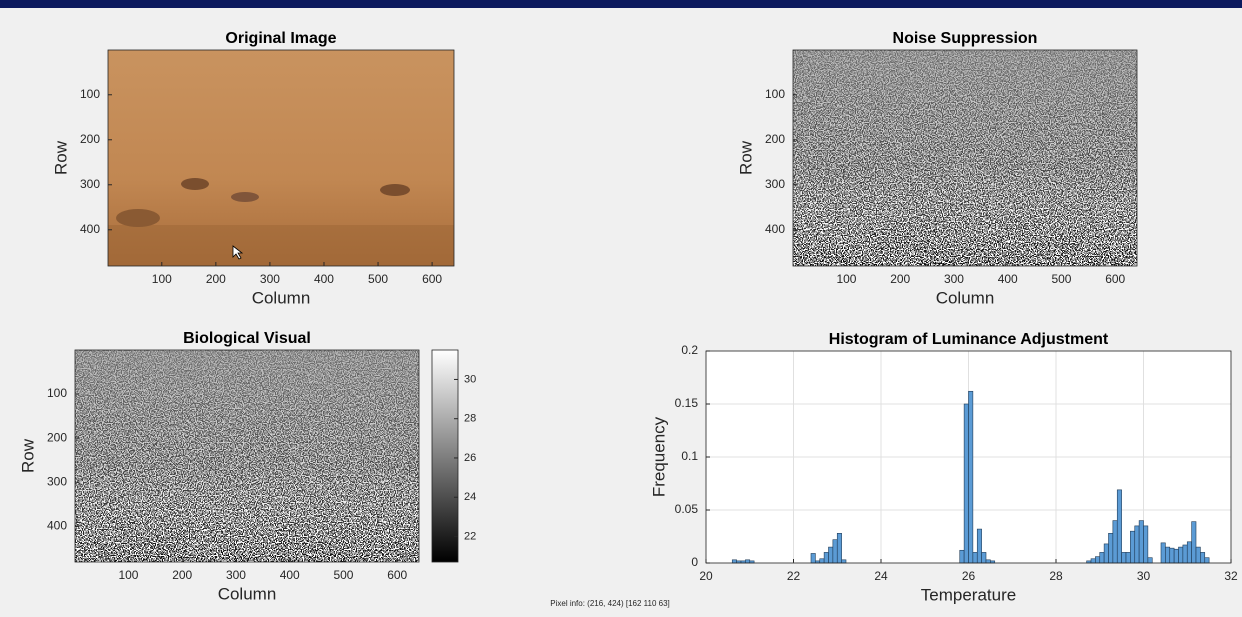 The height and width of the screenshot is (617, 1242). Describe the element at coordinates (445, 456) in the screenshot. I see `colorbar` at that location.